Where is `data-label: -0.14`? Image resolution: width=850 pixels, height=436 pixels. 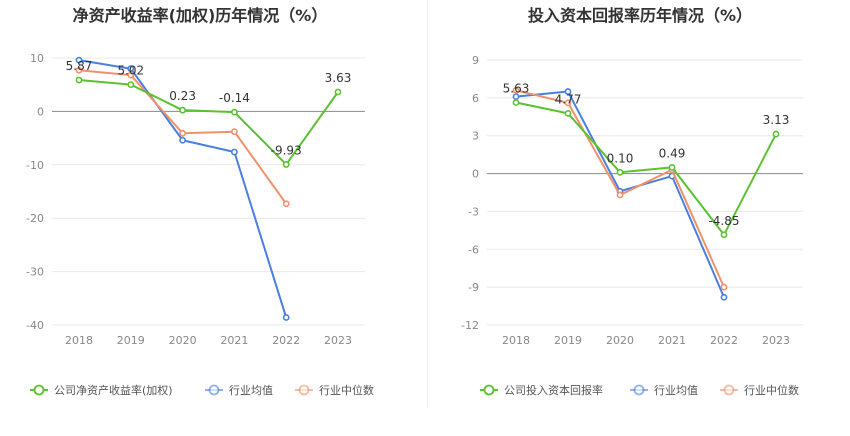
data-label: -0.14 is located at coordinates (234, 98).